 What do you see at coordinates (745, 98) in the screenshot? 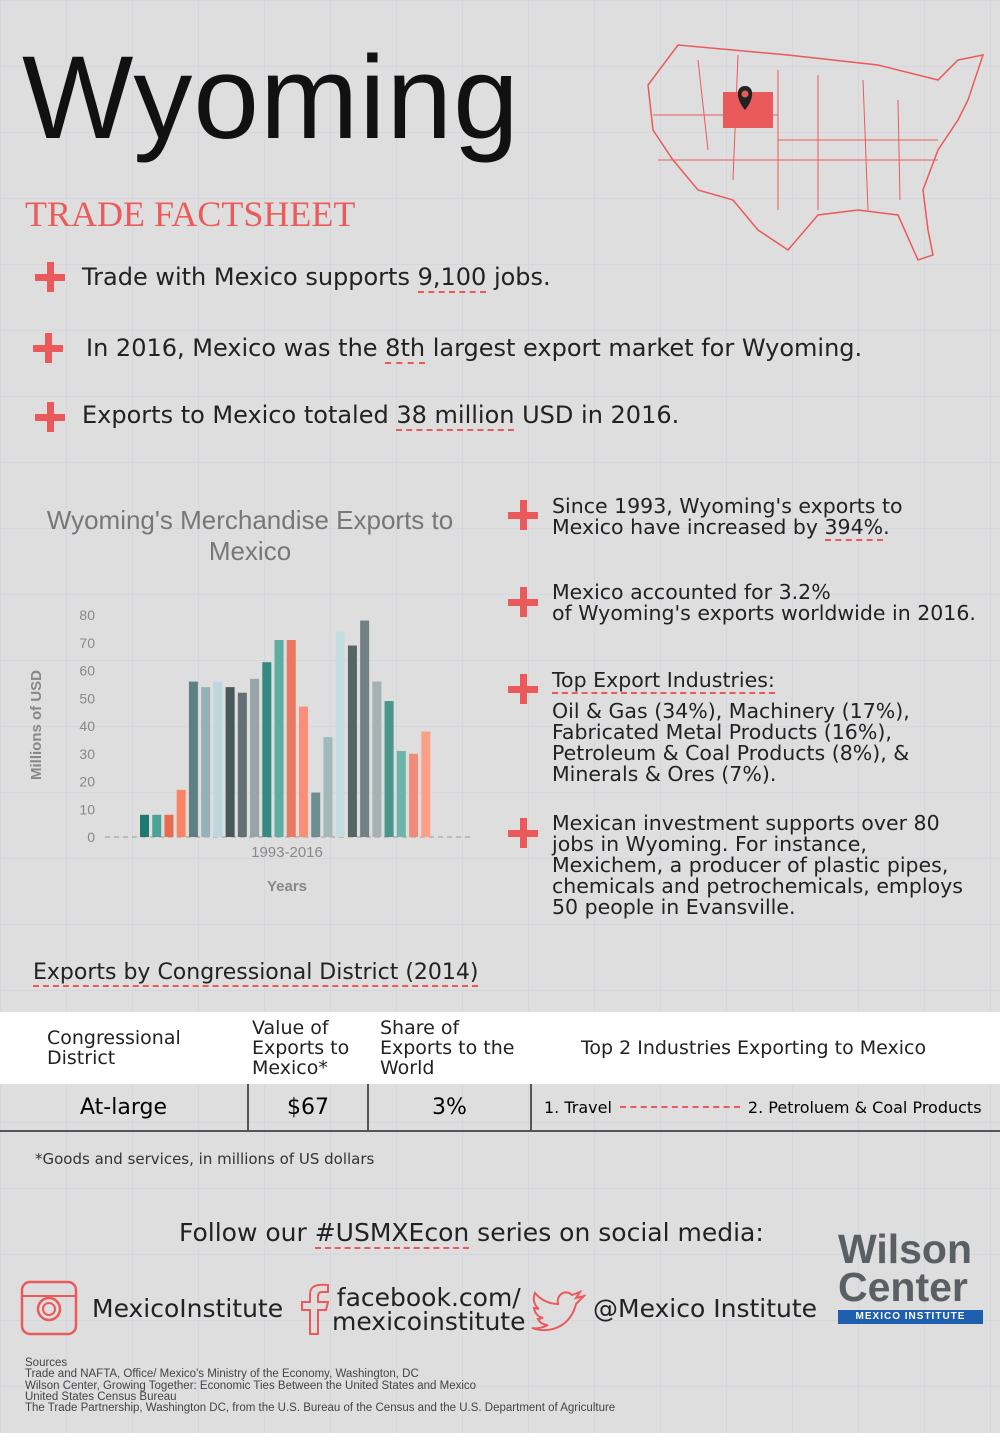
I see `map-pin-icon` at bounding box center [745, 98].